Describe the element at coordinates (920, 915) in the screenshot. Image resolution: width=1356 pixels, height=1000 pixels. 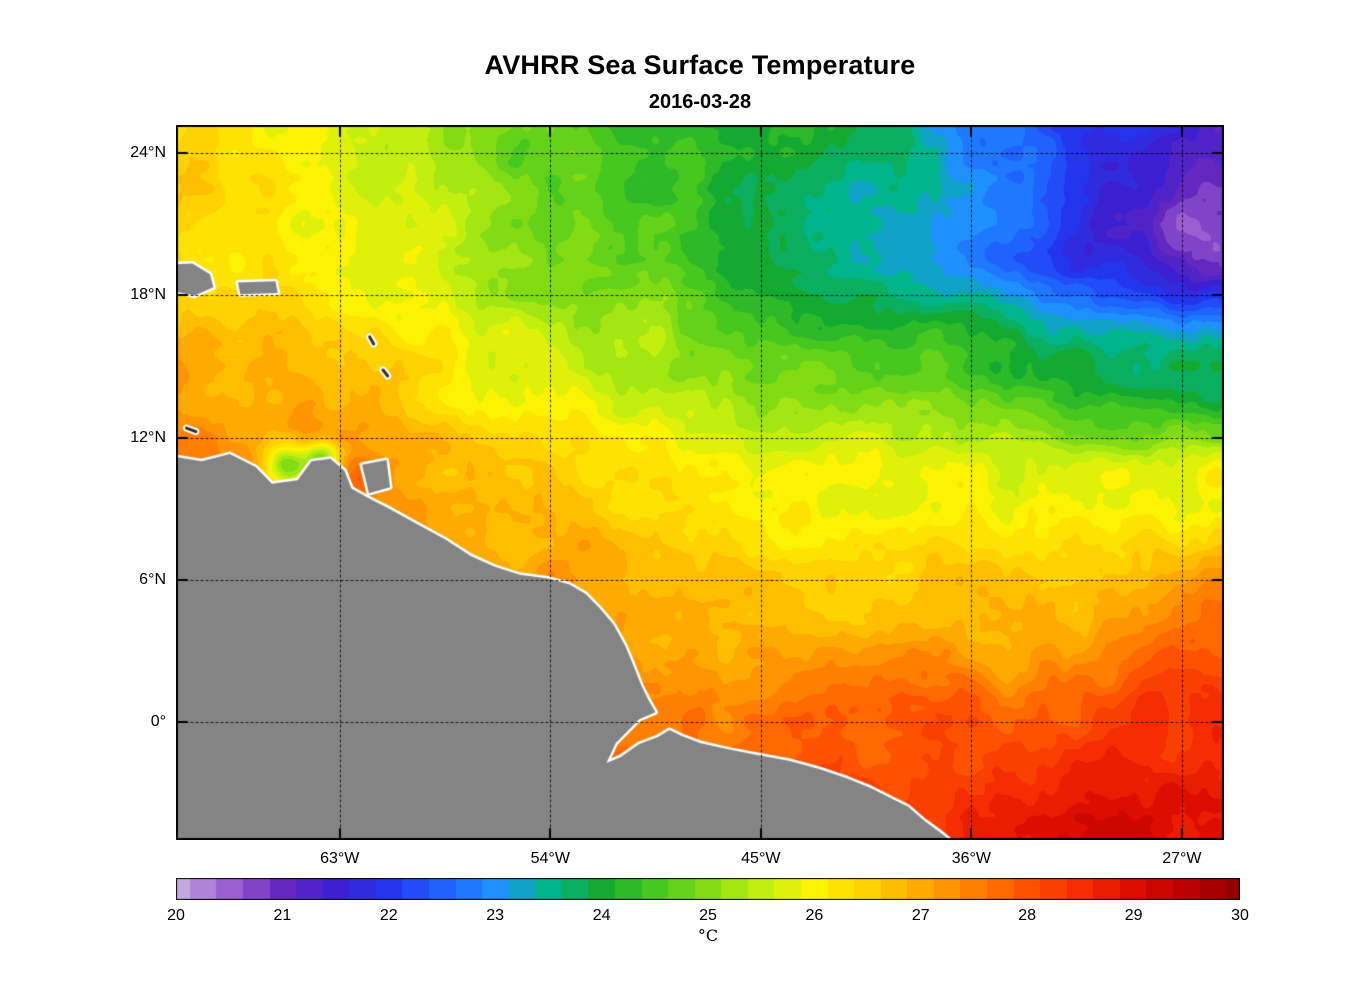
I see `colorbar-tick-label: 27` at that location.